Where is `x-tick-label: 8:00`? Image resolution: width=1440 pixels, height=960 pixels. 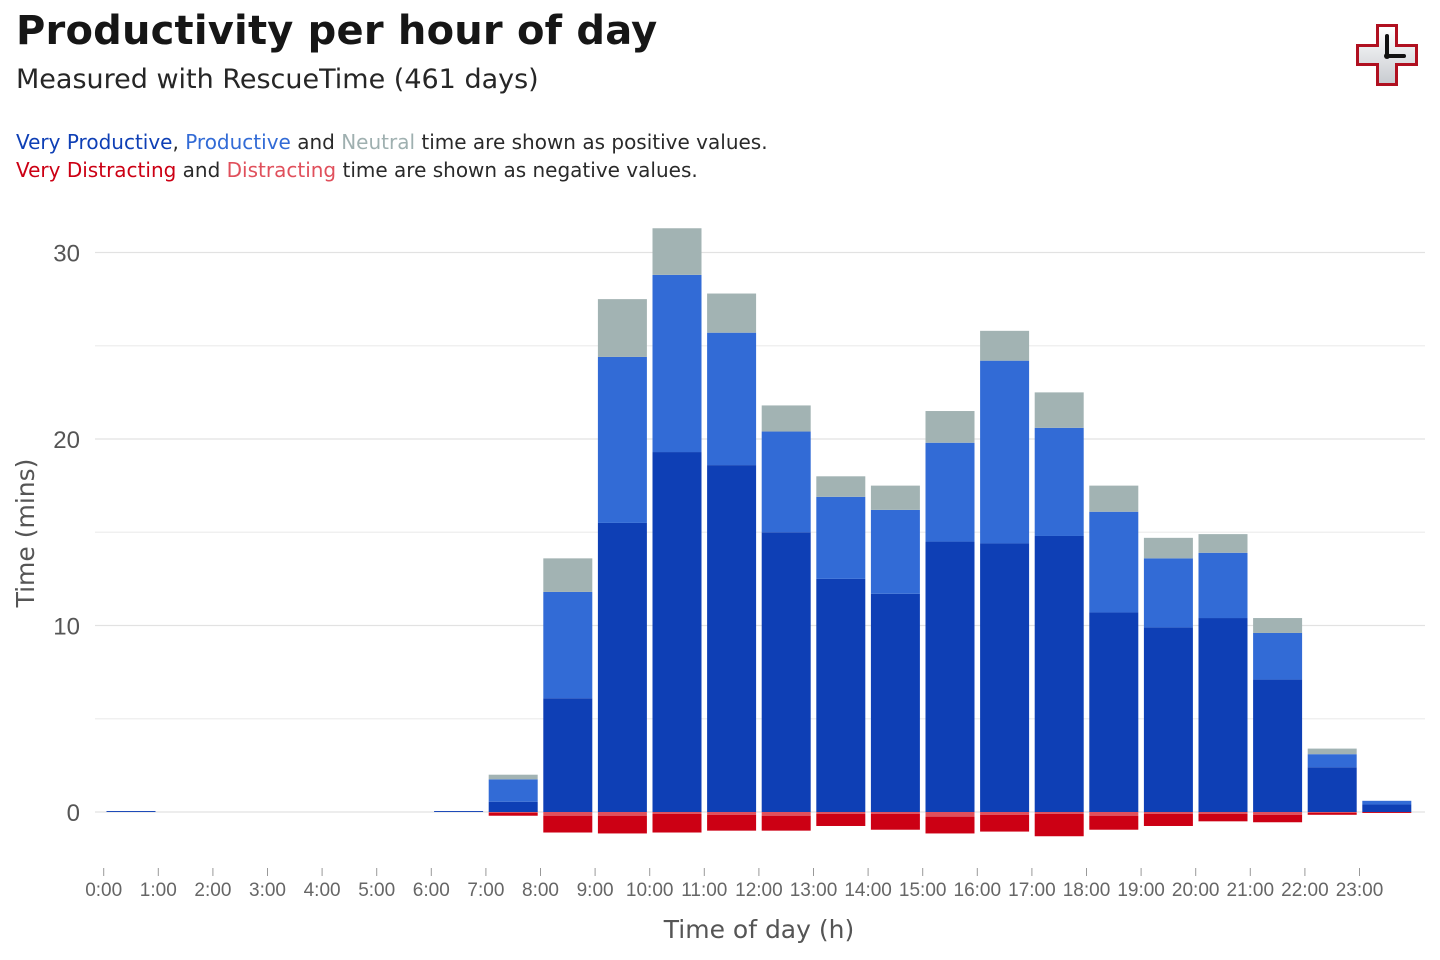 x-tick-label: 8:00 is located at coordinates (540, 890).